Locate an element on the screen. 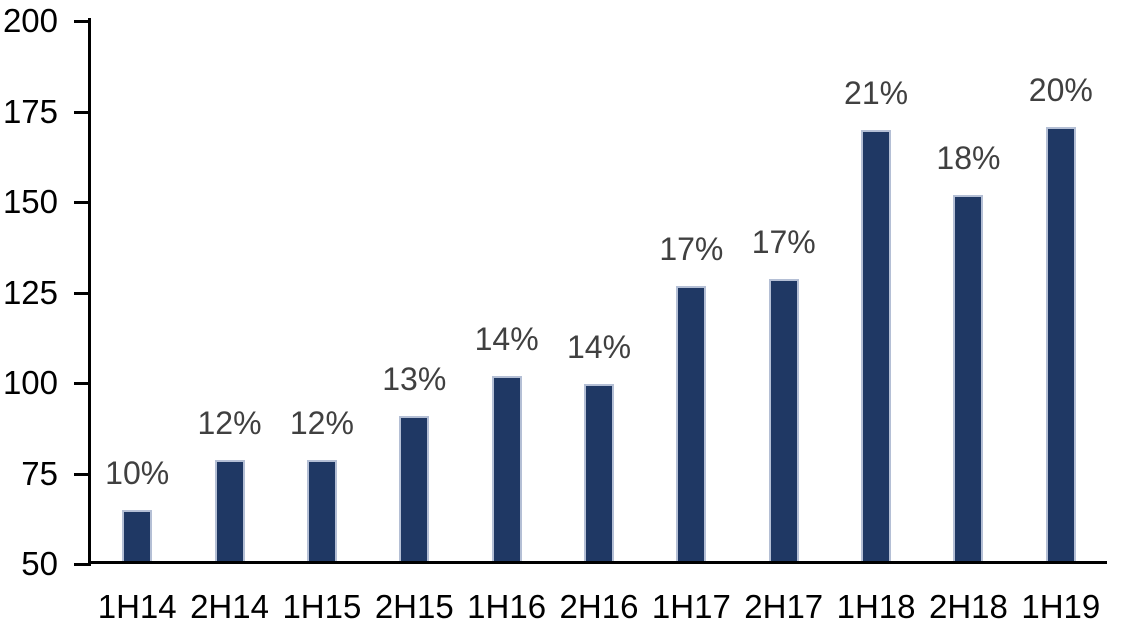  bar-1H18 is located at coordinates (876, 345).